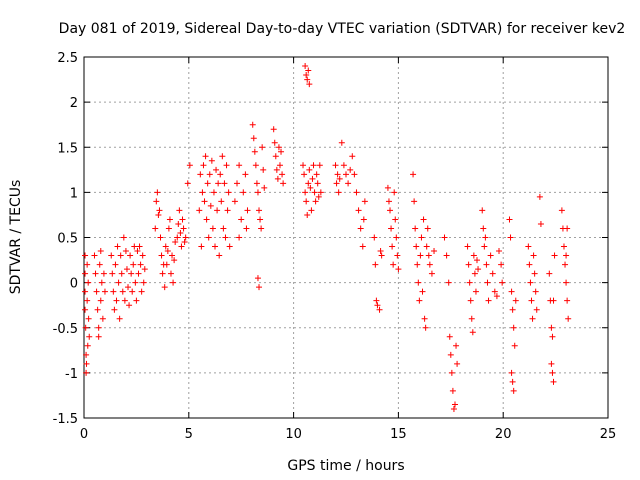 This screenshot has height=480, width=640. Describe the element at coordinates (67, 239) in the screenshot. I see `y-tick-label: 0.5` at that location.